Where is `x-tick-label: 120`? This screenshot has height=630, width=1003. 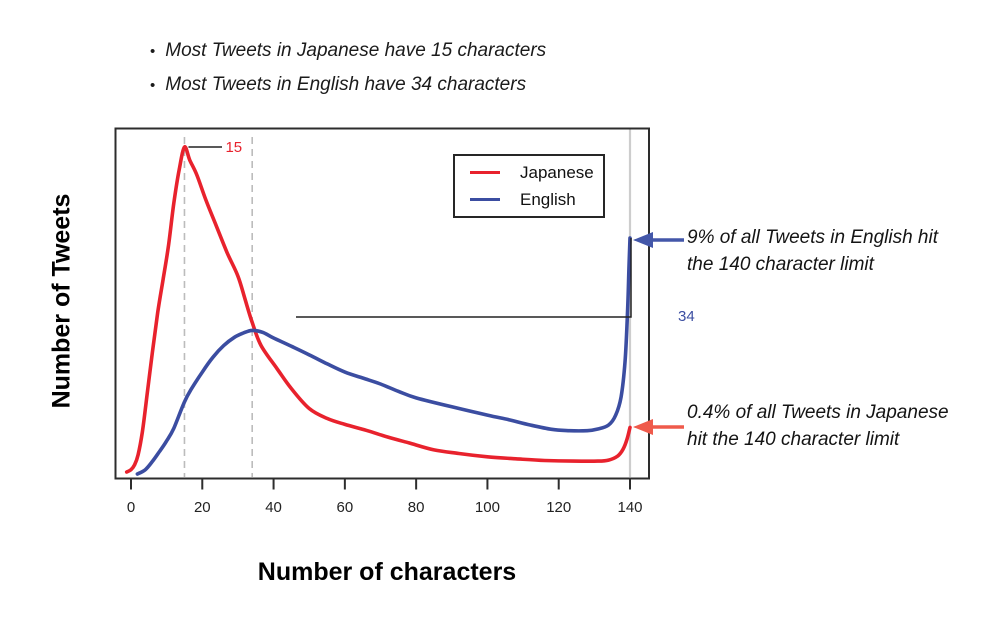
x-tick-label: 120 is located at coordinates (559, 507).